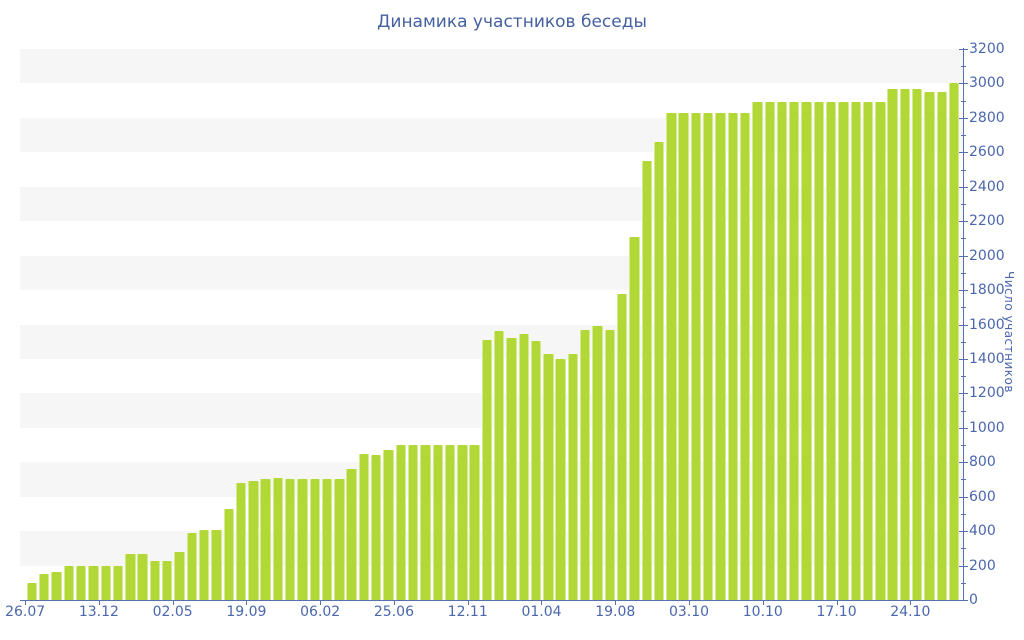 This screenshot has height=640, width=1024. I want to click on y-tick-label: 1000, so click(987, 427).